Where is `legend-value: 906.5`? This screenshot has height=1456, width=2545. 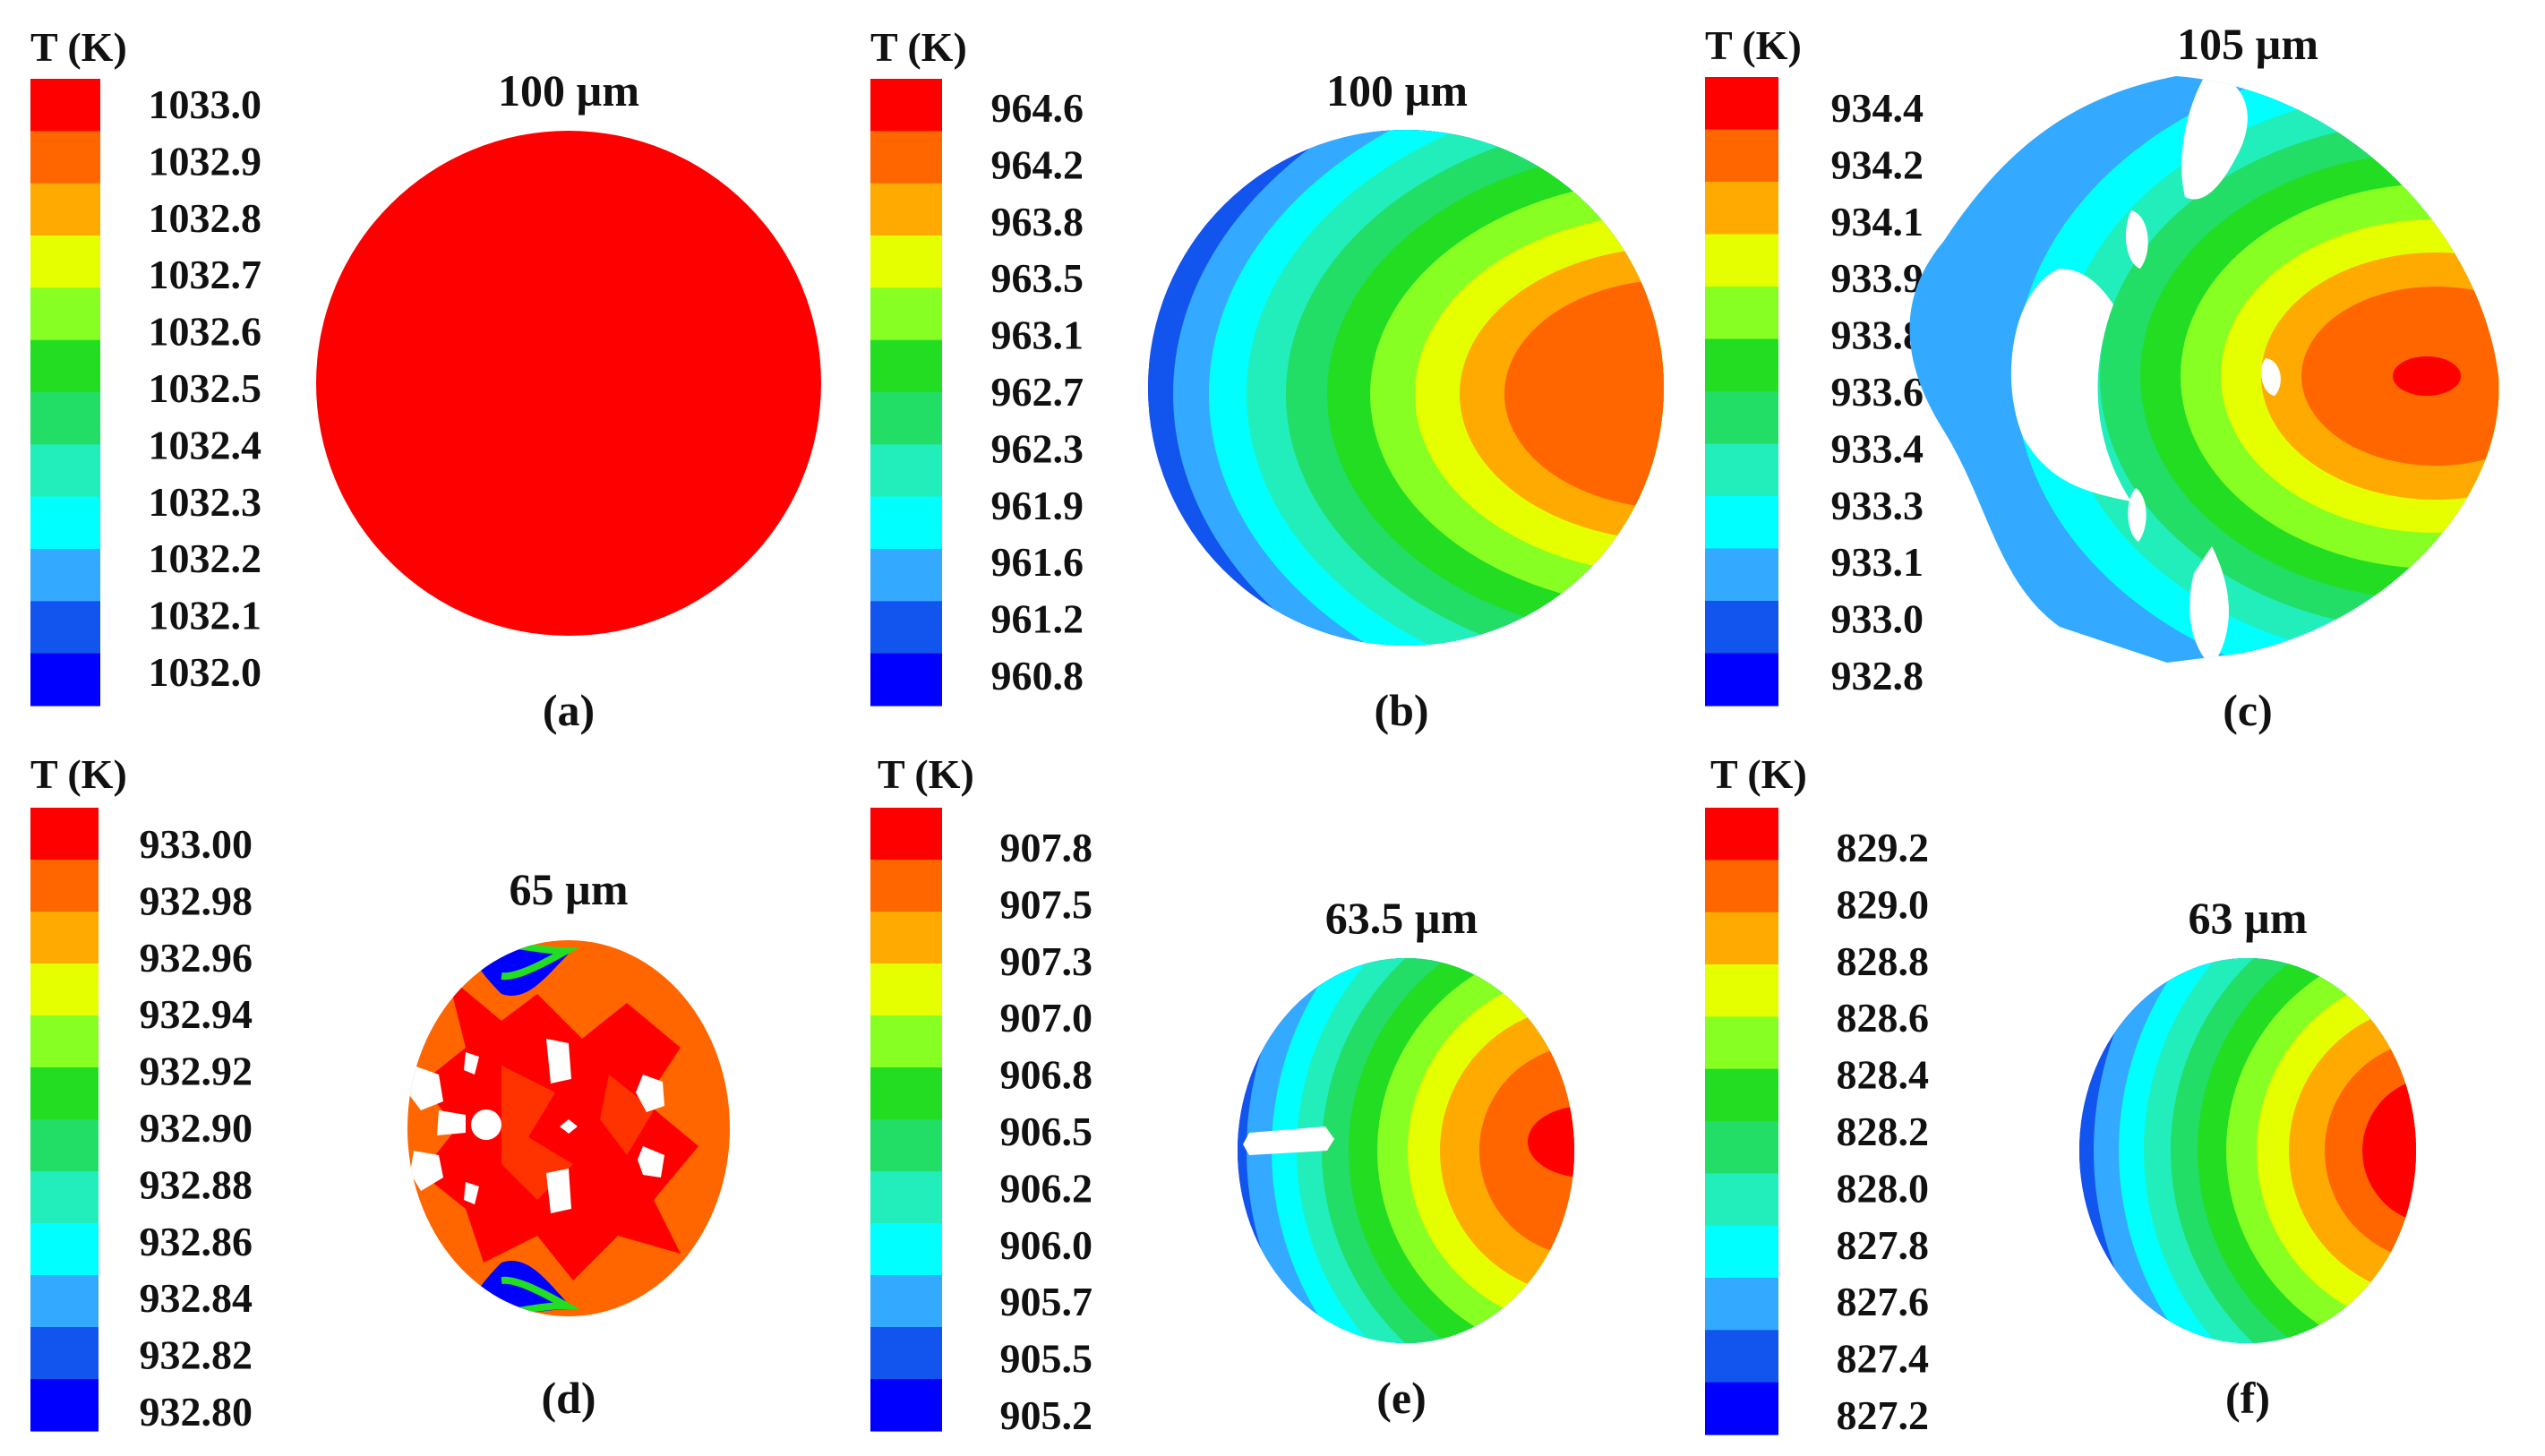 legend-value: 906.5 is located at coordinates (1046, 1131).